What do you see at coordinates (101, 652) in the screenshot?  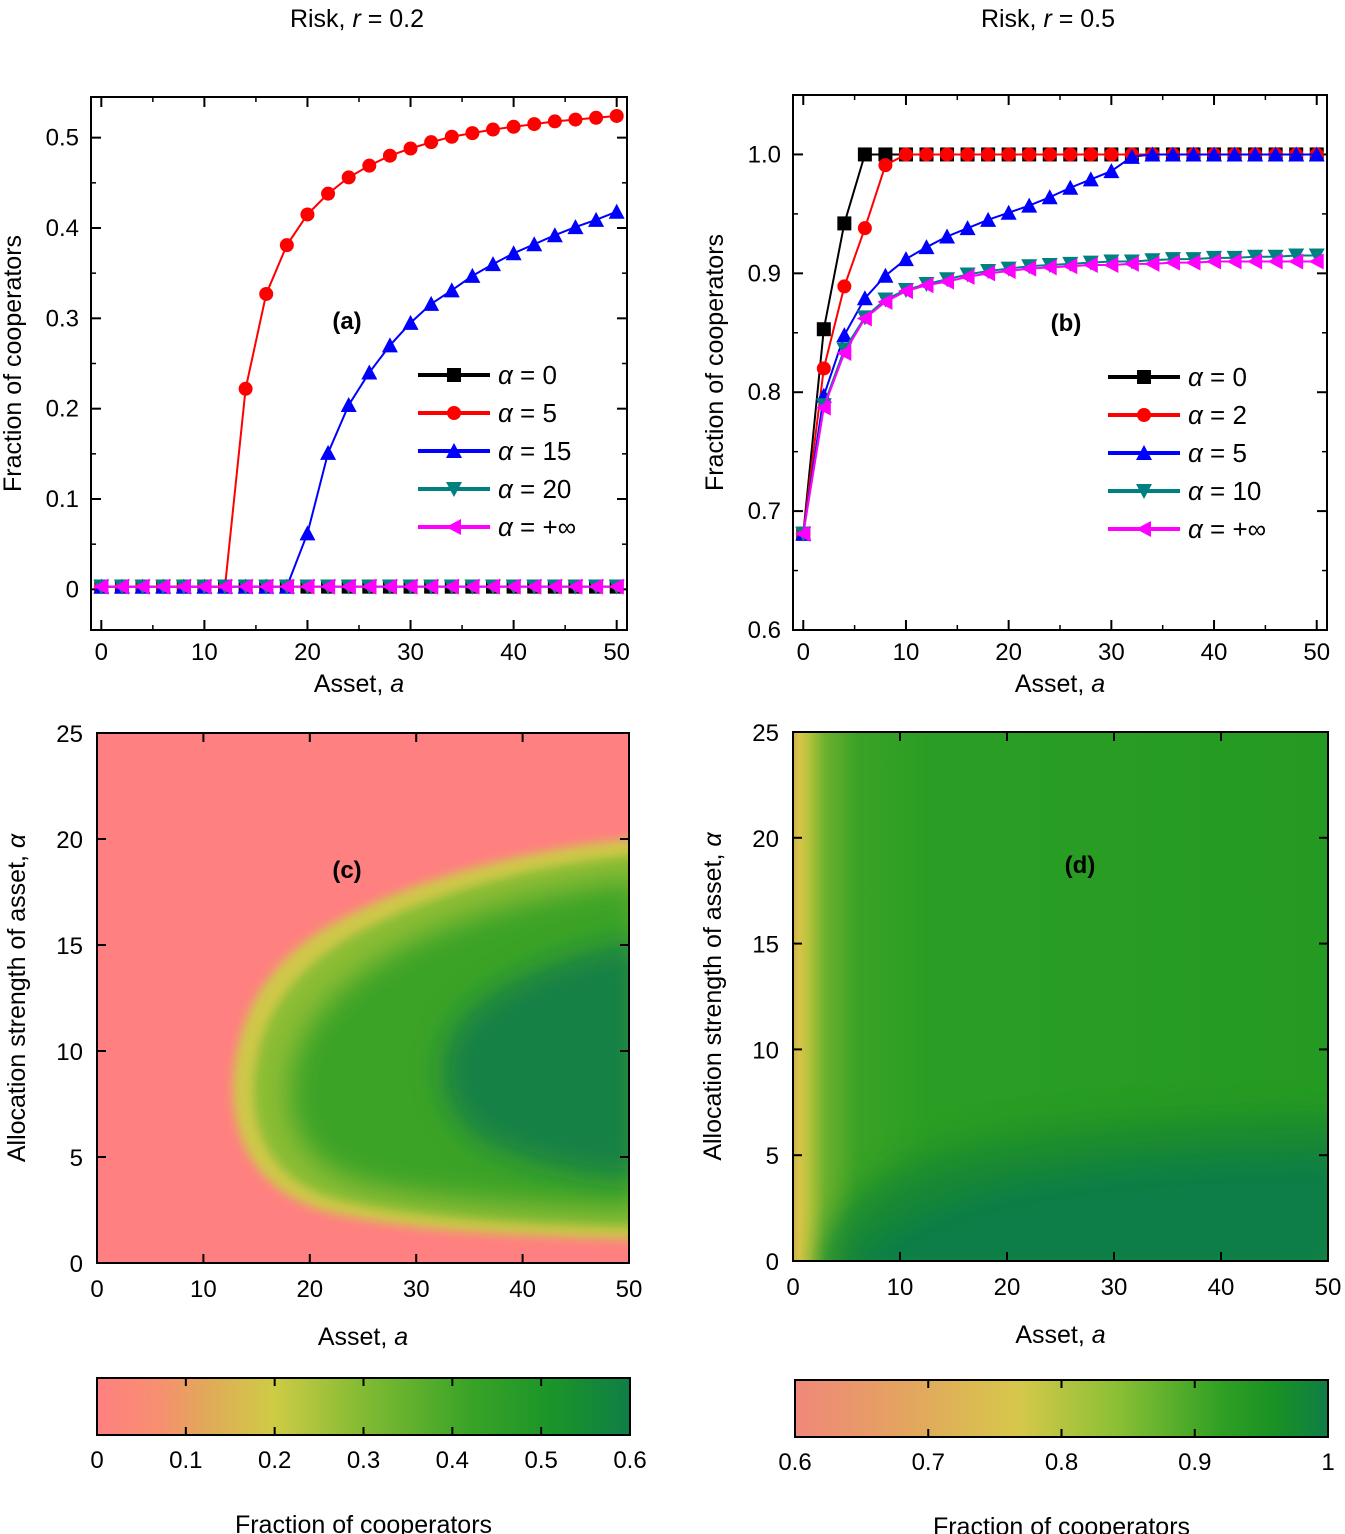 I see `x-tick-label: 0` at bounding box center [101, 652].